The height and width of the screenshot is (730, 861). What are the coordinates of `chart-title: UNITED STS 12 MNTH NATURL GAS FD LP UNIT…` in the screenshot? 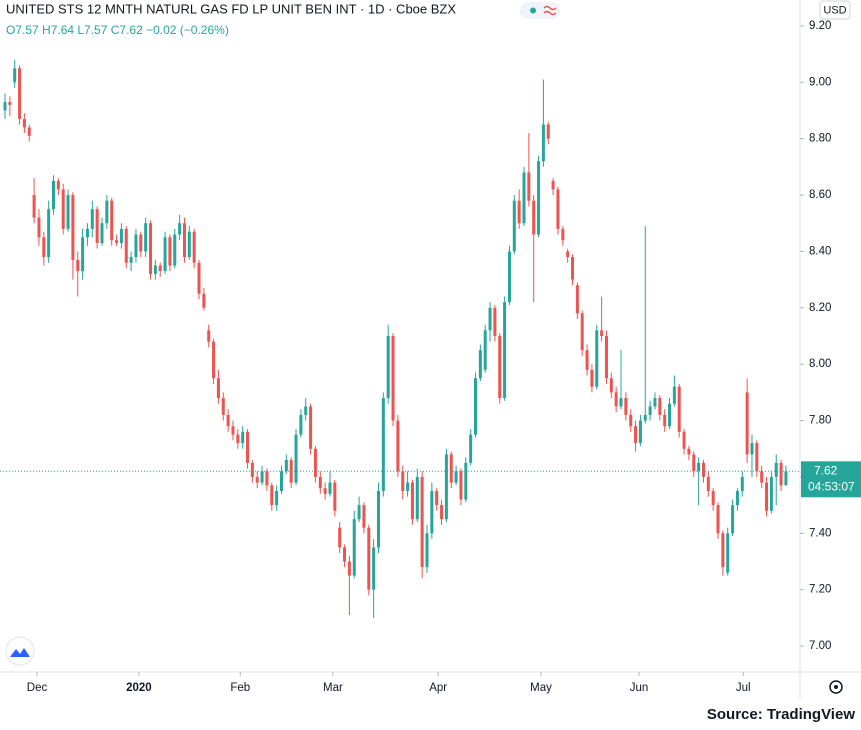 It's located at (231, 8).